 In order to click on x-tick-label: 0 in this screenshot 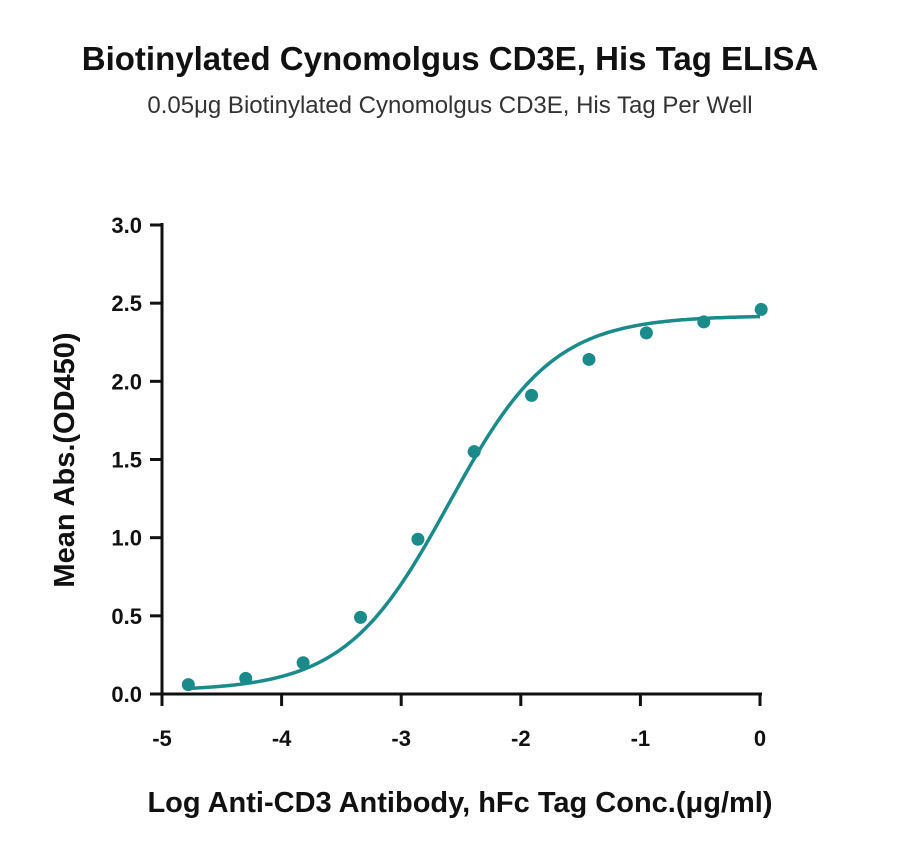, I will do `click(760, 738)`.